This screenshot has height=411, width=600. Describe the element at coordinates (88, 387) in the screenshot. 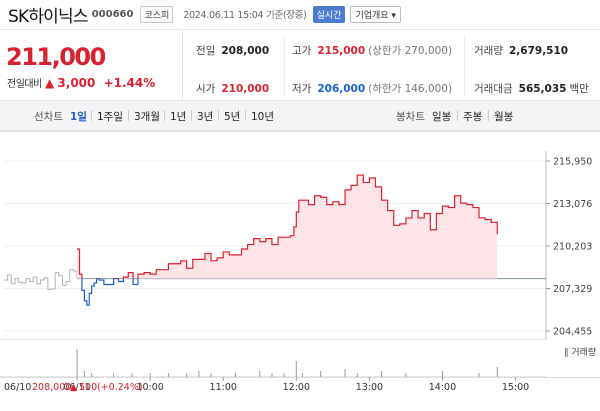

I see `footer-change: 500` at that location.